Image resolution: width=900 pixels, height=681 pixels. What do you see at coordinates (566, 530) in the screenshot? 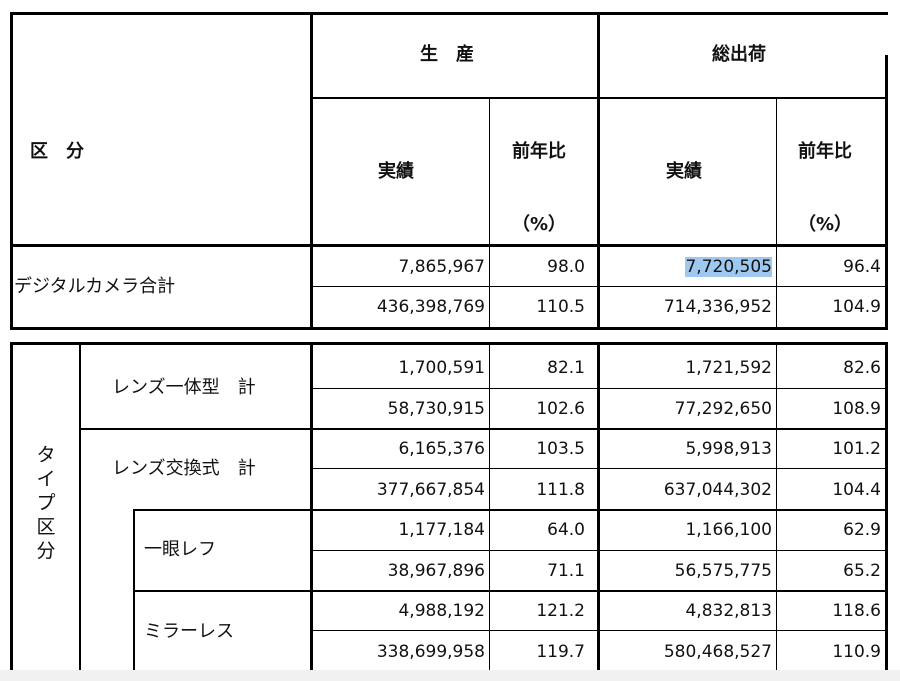
I see `g2-r1-prod-yoy: 64.0` at bounding box center [566, 530].